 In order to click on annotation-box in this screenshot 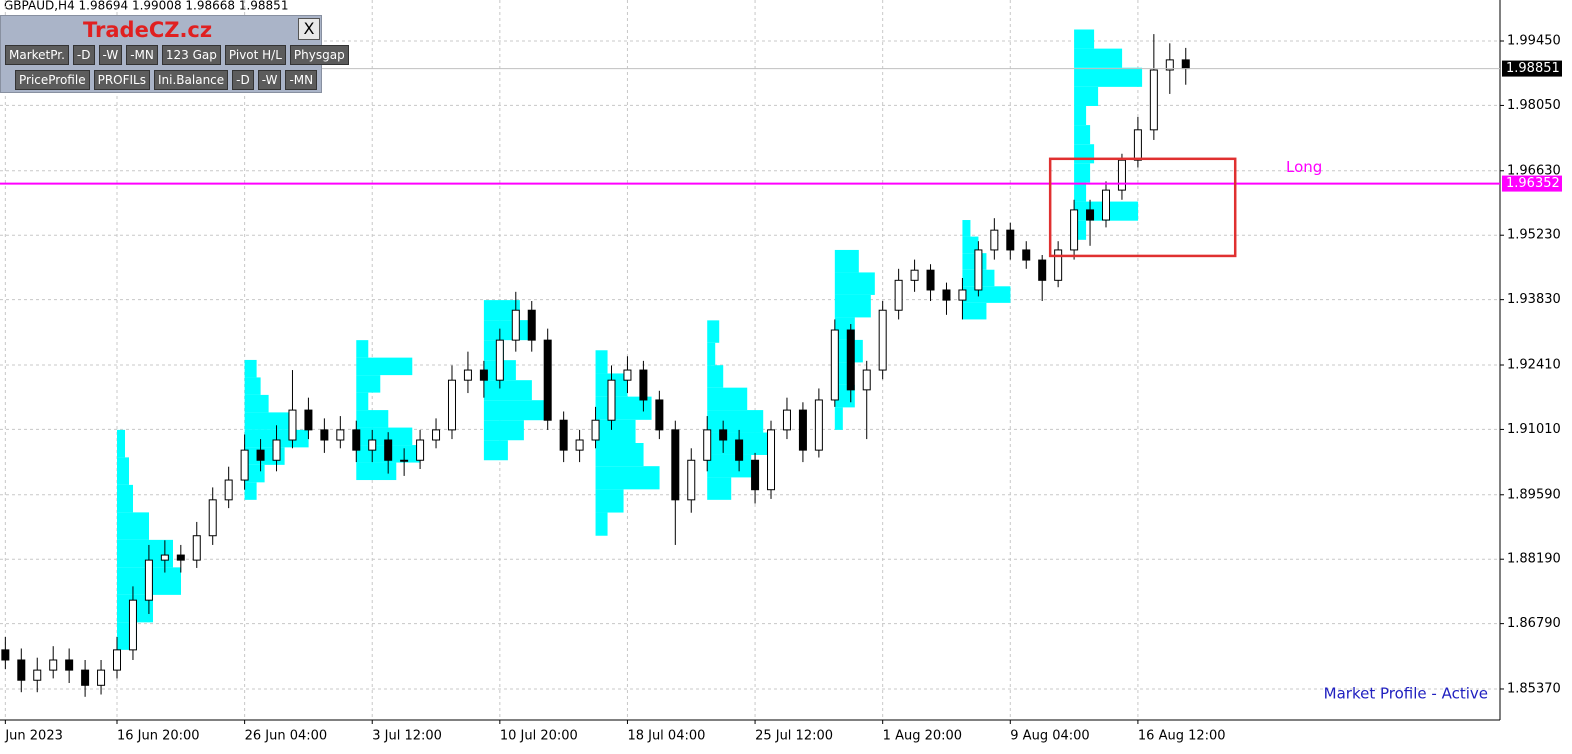, I will do `click(1142, 207)`.